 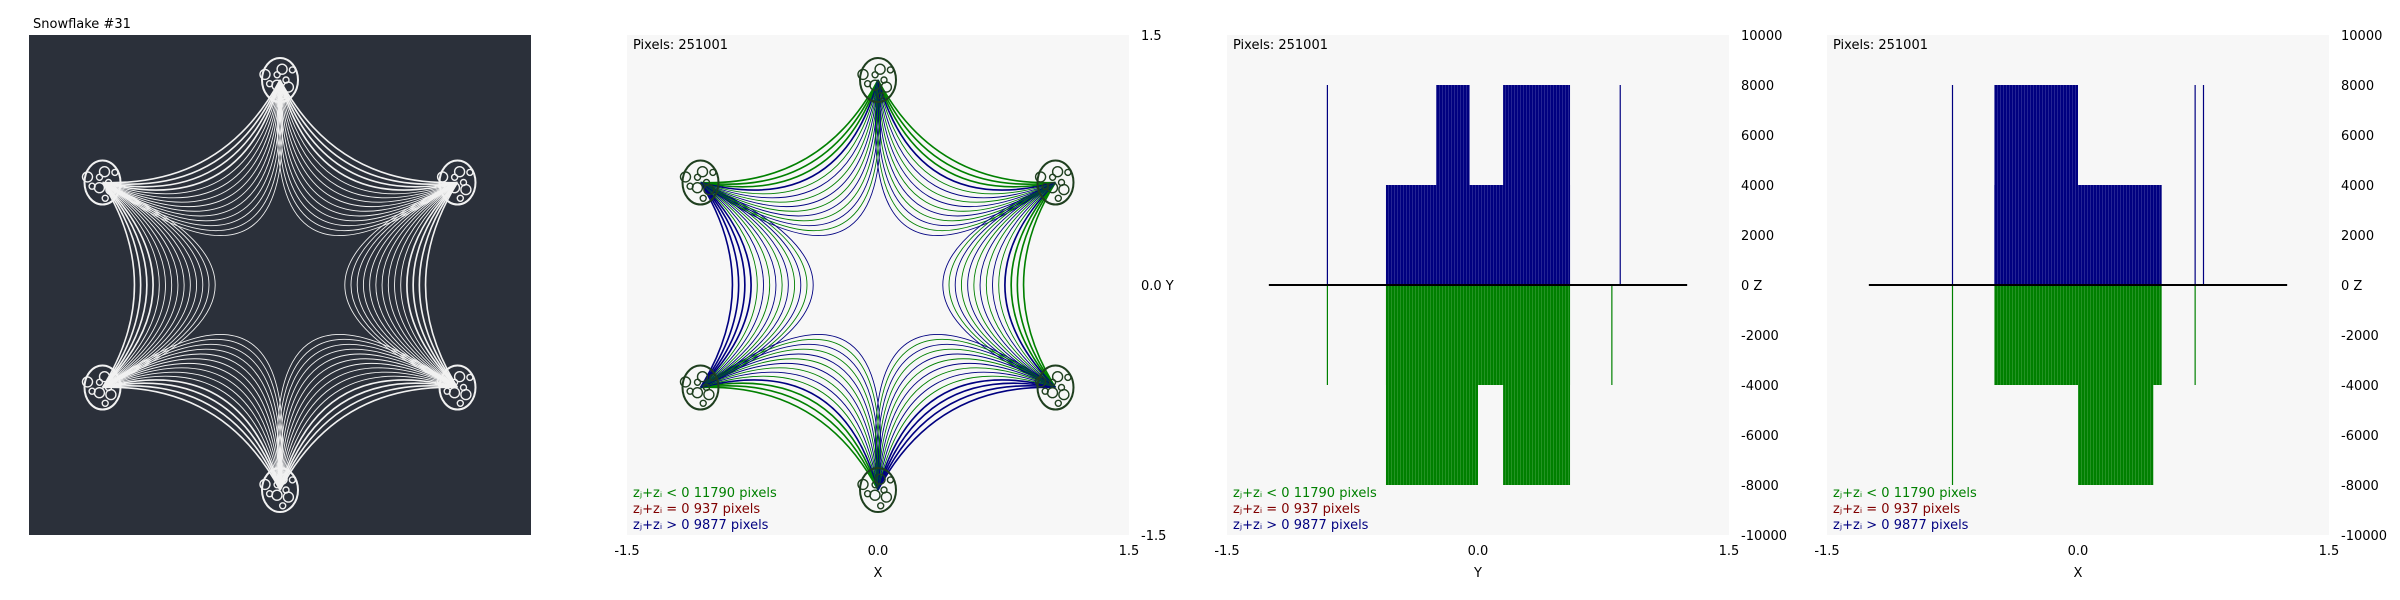 I want to click on legend-label: zⱼ+zᵢ < 0, so click(x=1263, y=493).